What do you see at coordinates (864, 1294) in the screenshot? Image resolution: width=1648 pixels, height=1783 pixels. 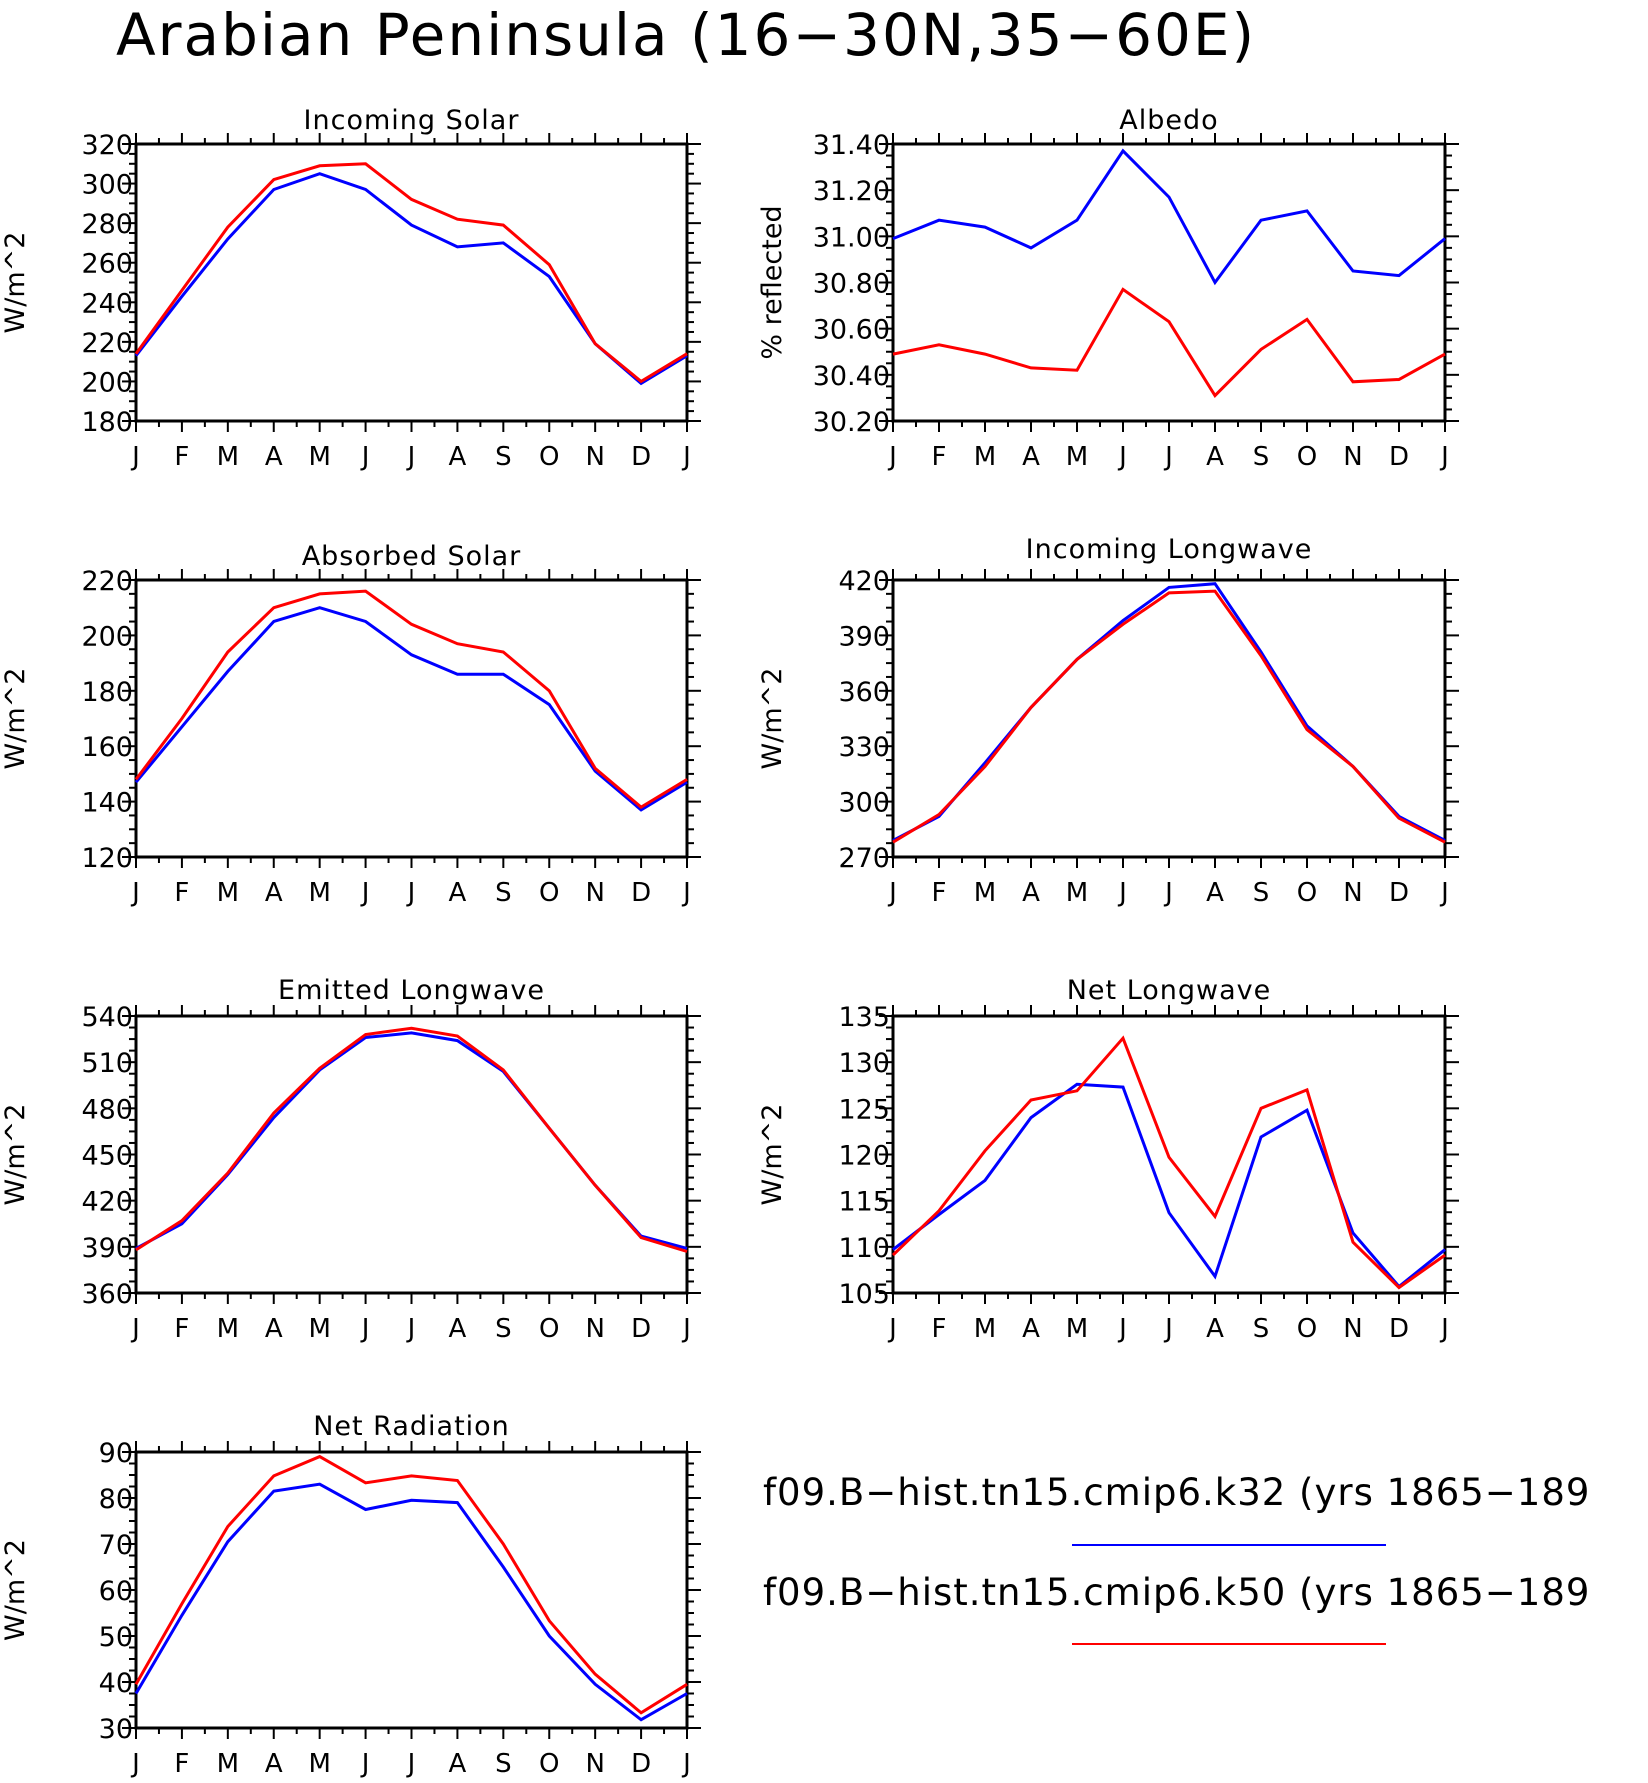 I see `y-tick-label: 105` at bounding box center [864, 1294].